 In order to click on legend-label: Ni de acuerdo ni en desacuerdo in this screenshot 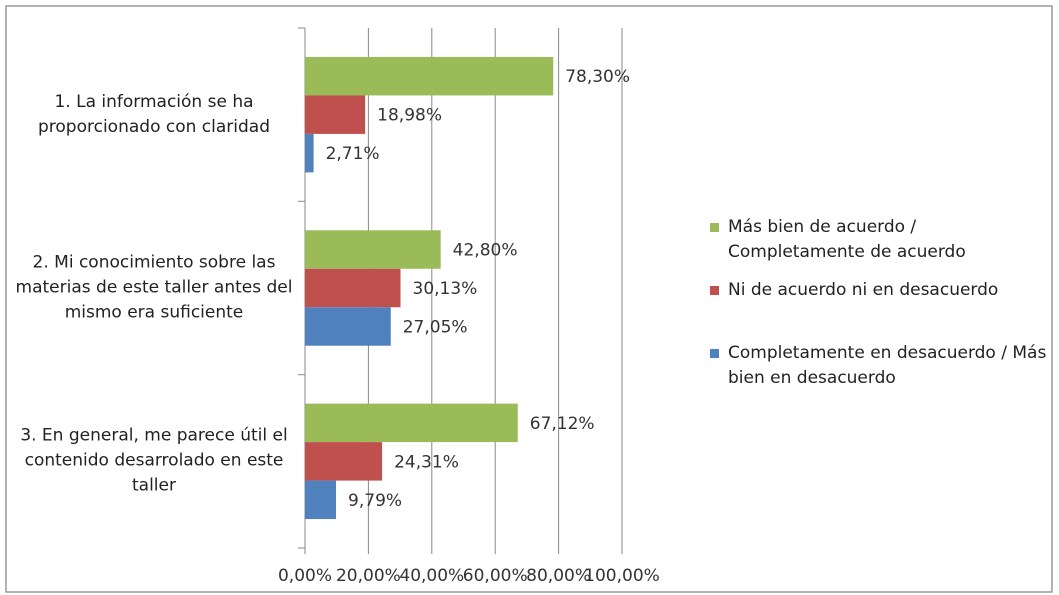, I will do `click(863, 290)`.